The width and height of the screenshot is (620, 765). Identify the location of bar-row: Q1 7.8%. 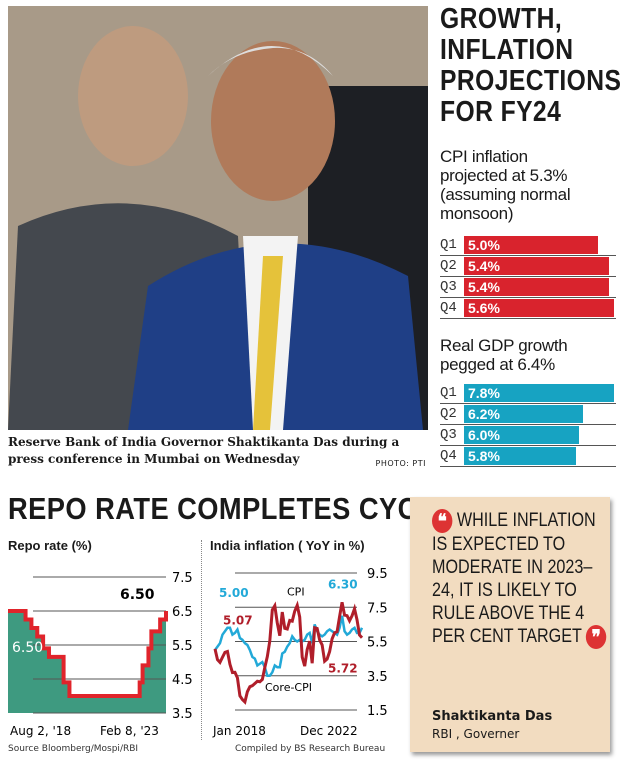
(528, 393).